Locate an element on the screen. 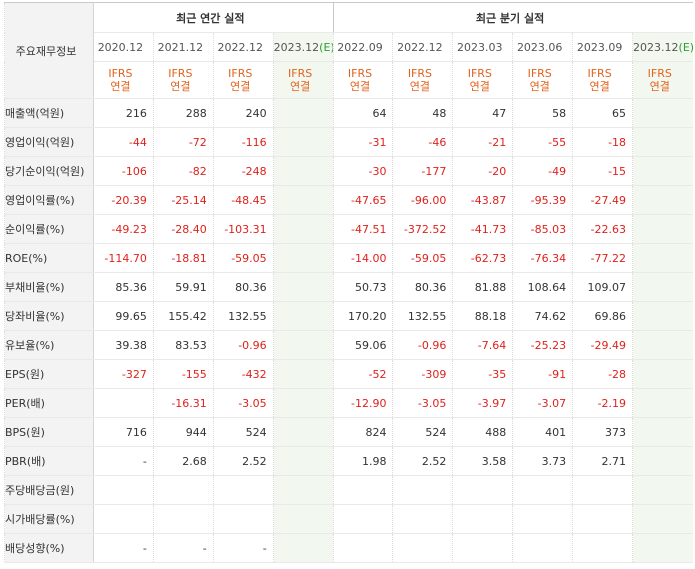  period-header: 2023.06 is located at coordinates (542, 47).